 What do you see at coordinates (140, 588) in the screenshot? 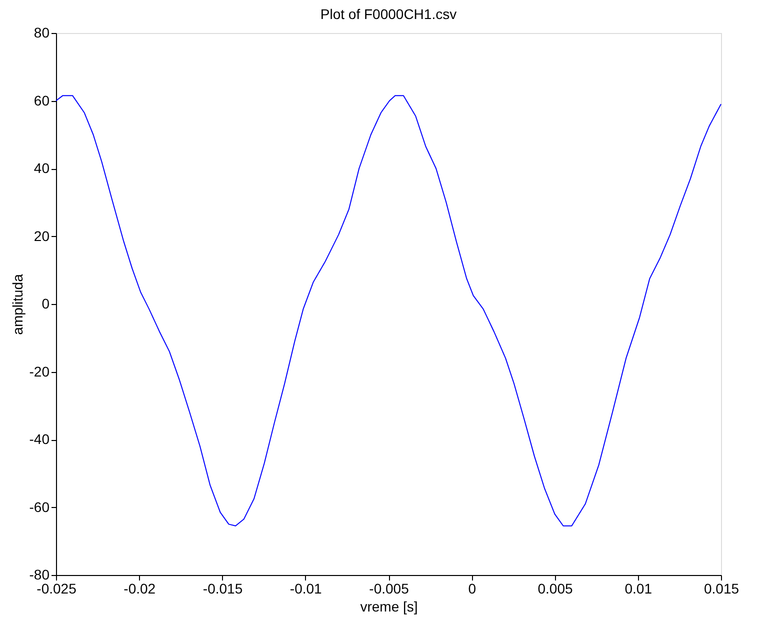
I see `x-tick-label: -0.02` at bounding box center [140, 588].